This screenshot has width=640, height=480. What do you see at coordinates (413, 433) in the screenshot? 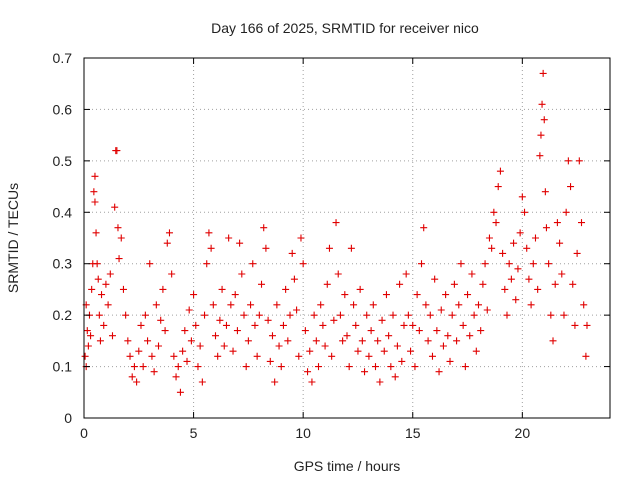
I see `x-tick-label: 15` at bounding box center [413, 433].